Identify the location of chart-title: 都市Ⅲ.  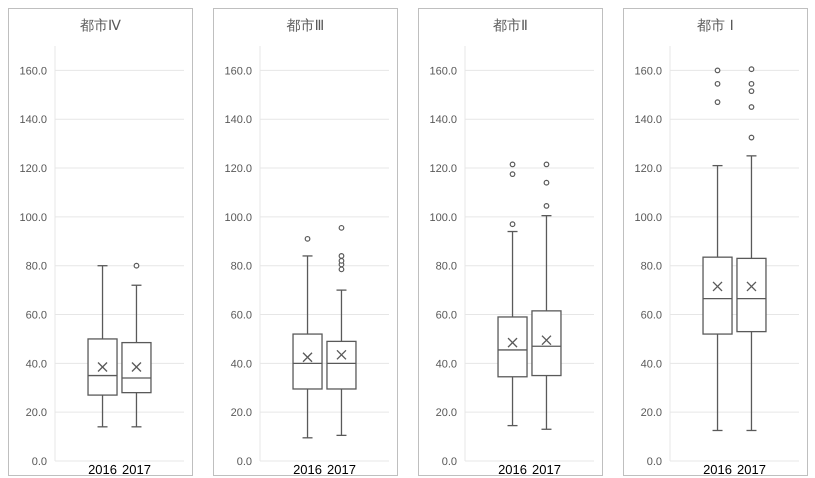
(306, 26).